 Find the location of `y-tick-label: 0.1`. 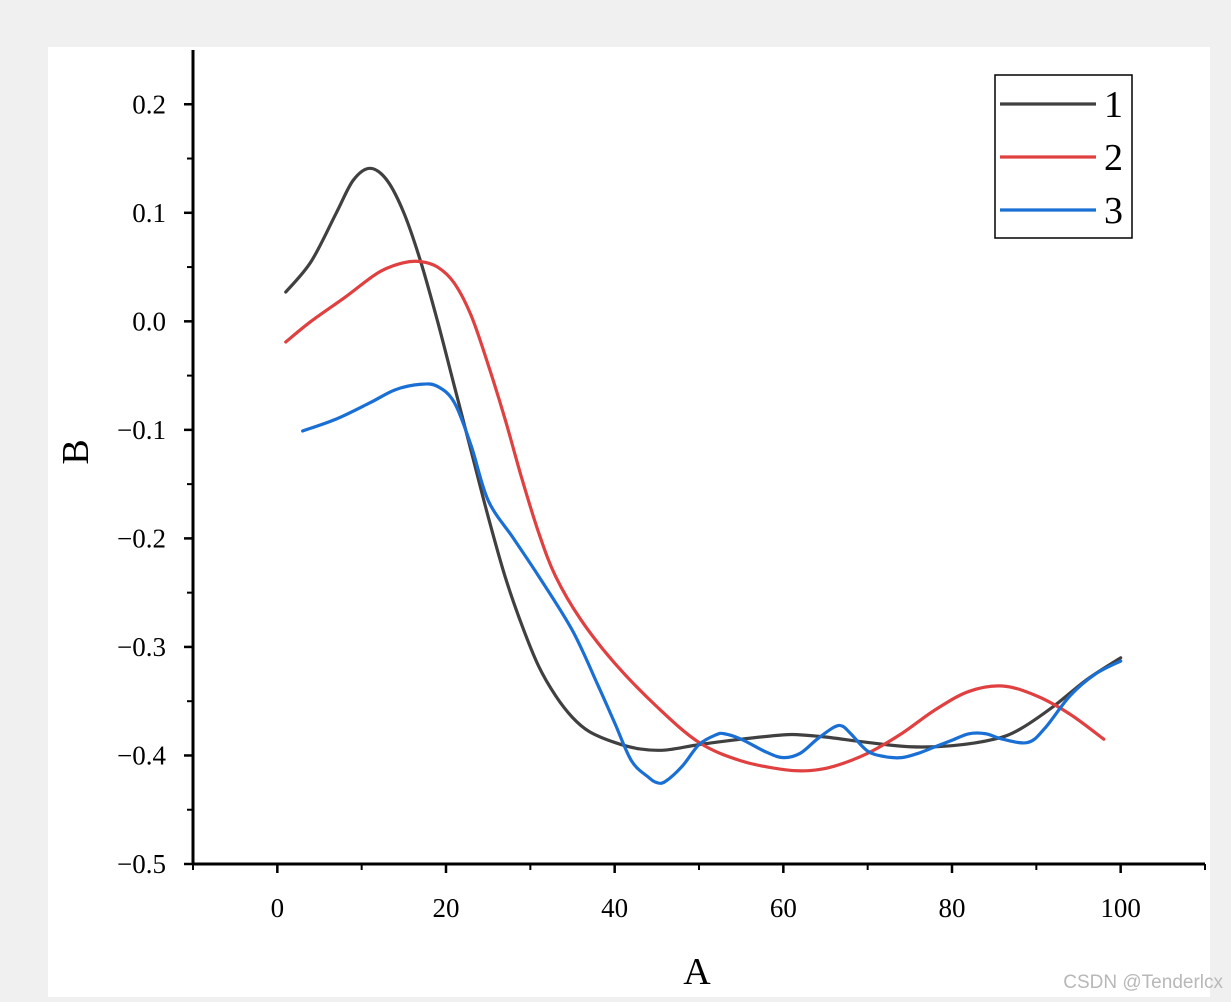

y-tick-label: 0.1 is located at coordinates (149, 213).